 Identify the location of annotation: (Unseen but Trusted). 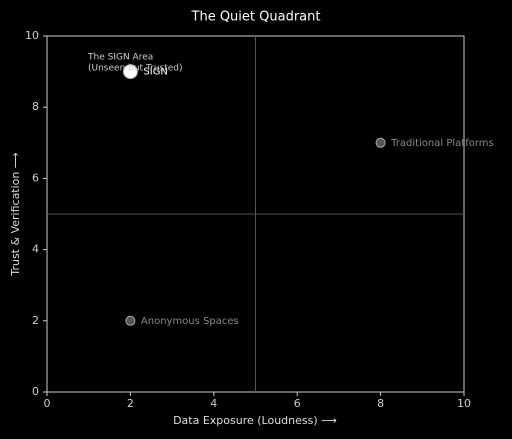
(135, 69).